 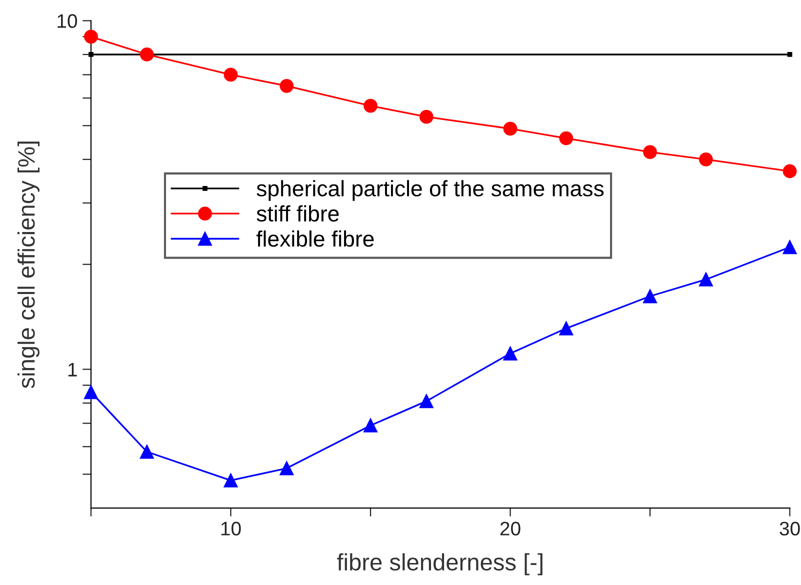 What do you see at coordinates (231, 529) in the screenshot?
I see `x-tick-label: 10` at bounding box center [231, 529].